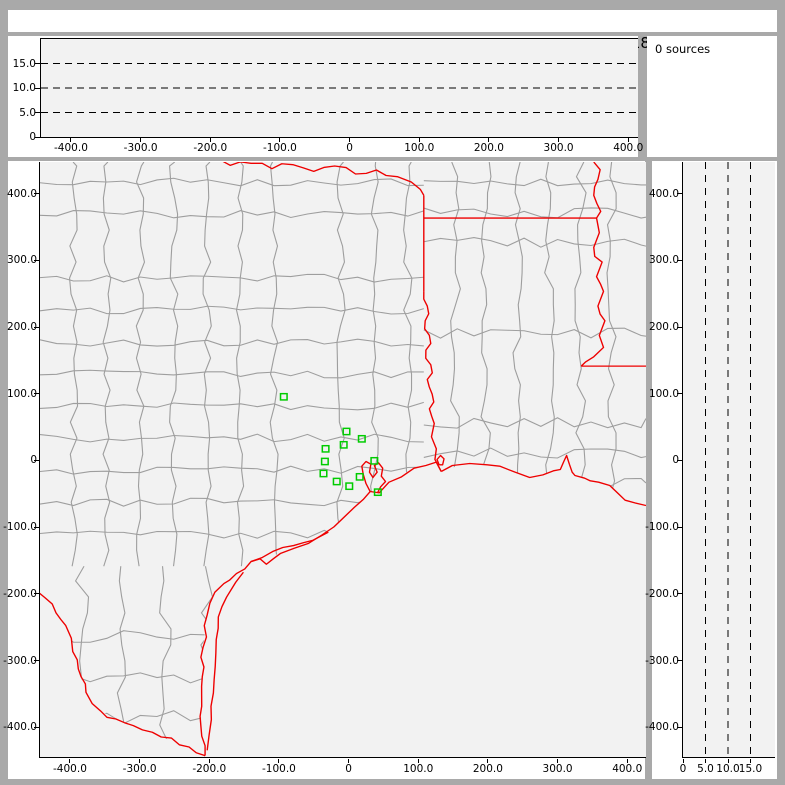  Describe the element at coordinates (36, 594) in the screenshot. I see `y-tick--200` at that location.